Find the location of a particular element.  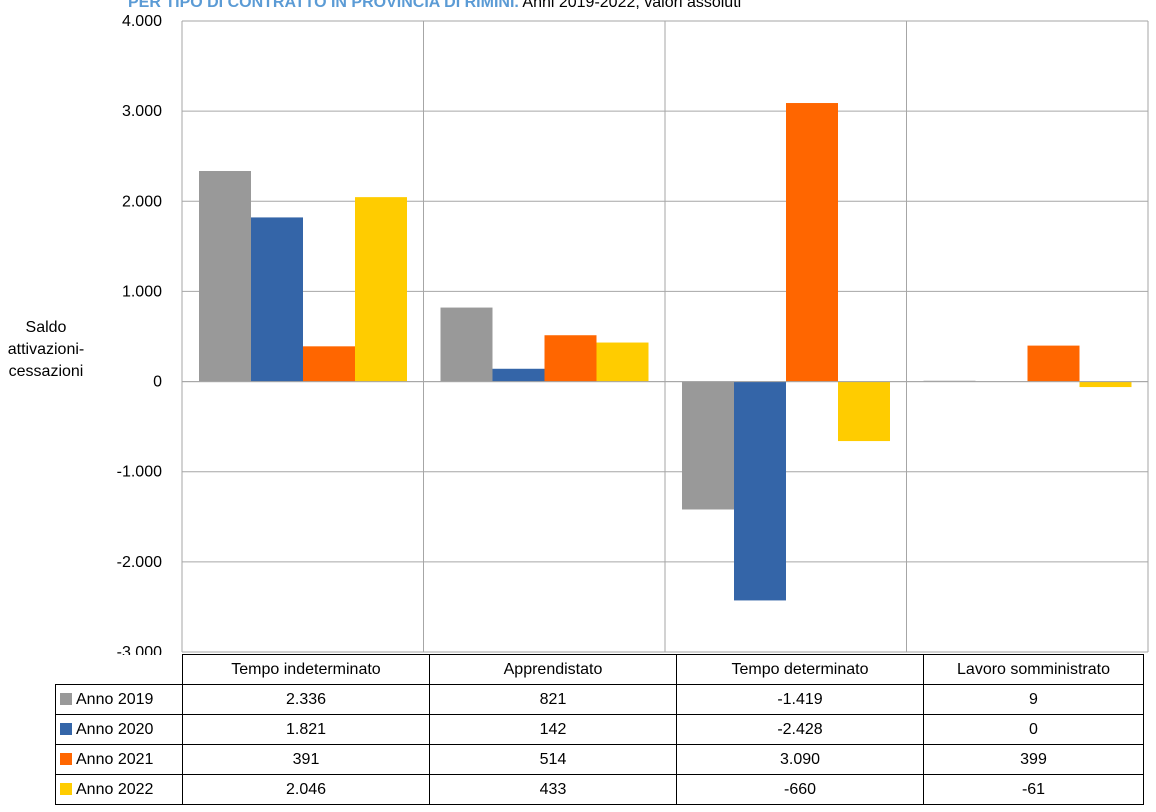

data-label: 2.336 is located at coordinates (306, 699).